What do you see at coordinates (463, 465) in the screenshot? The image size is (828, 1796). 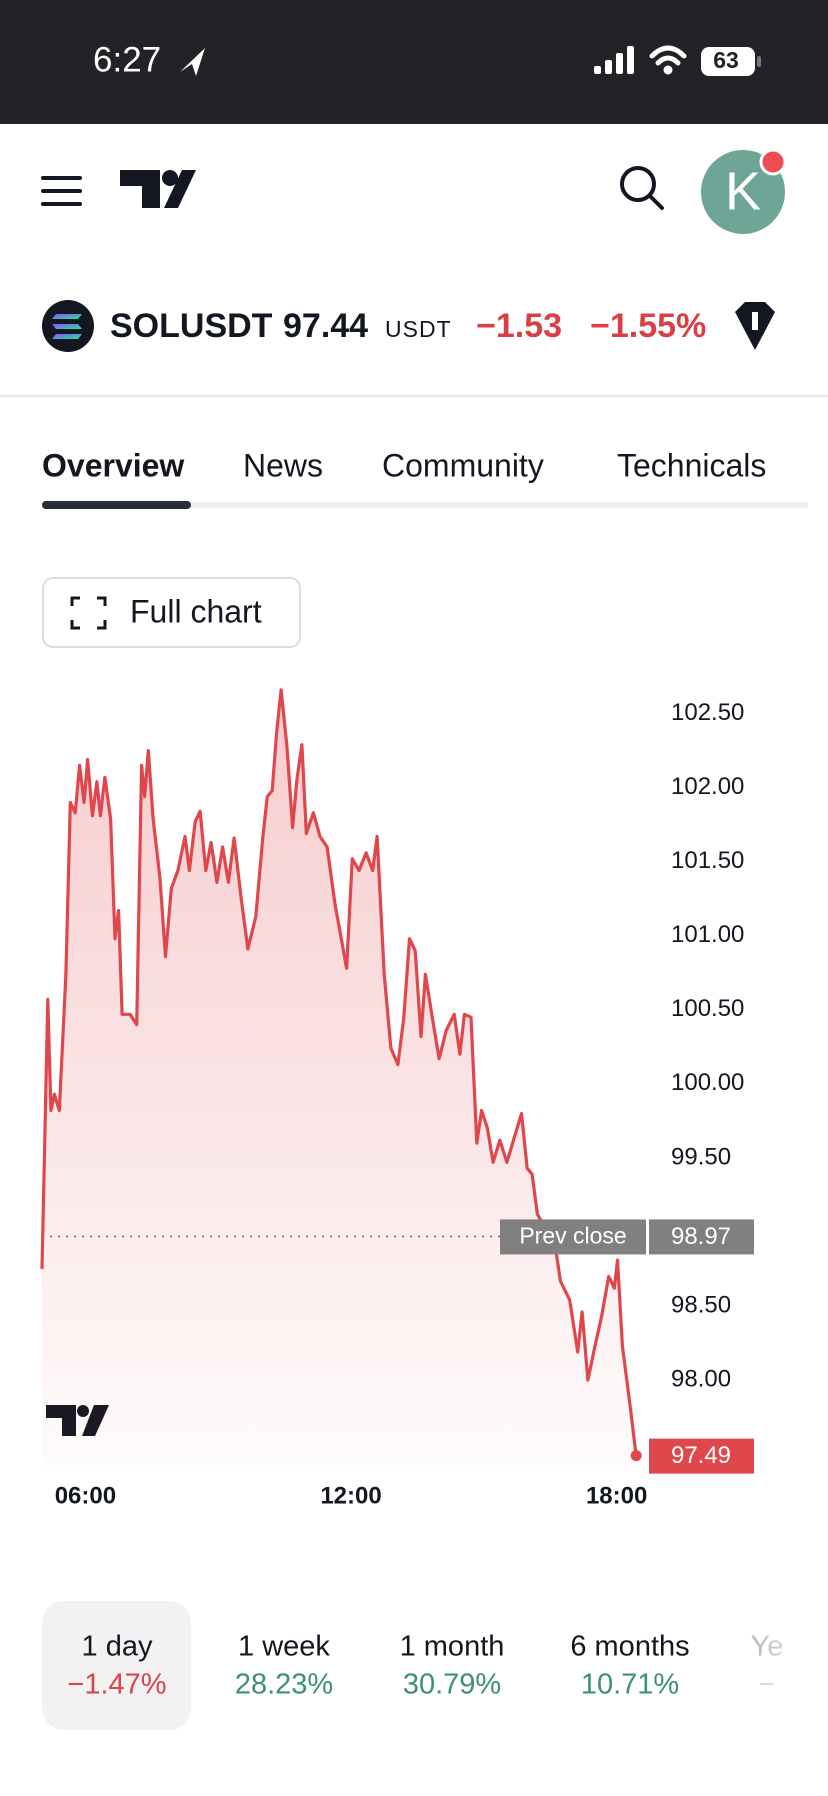 I see `tab: Community` at bounding box center [463, 465].